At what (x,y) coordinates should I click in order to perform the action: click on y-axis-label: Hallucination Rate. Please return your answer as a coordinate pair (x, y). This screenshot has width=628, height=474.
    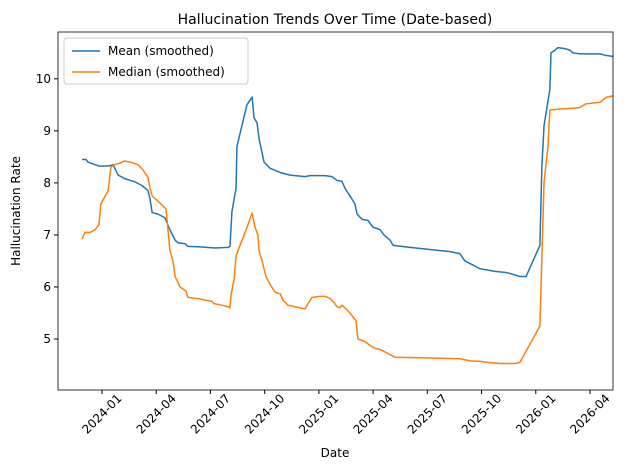
    Looking at the image, I should click on (16, 211).